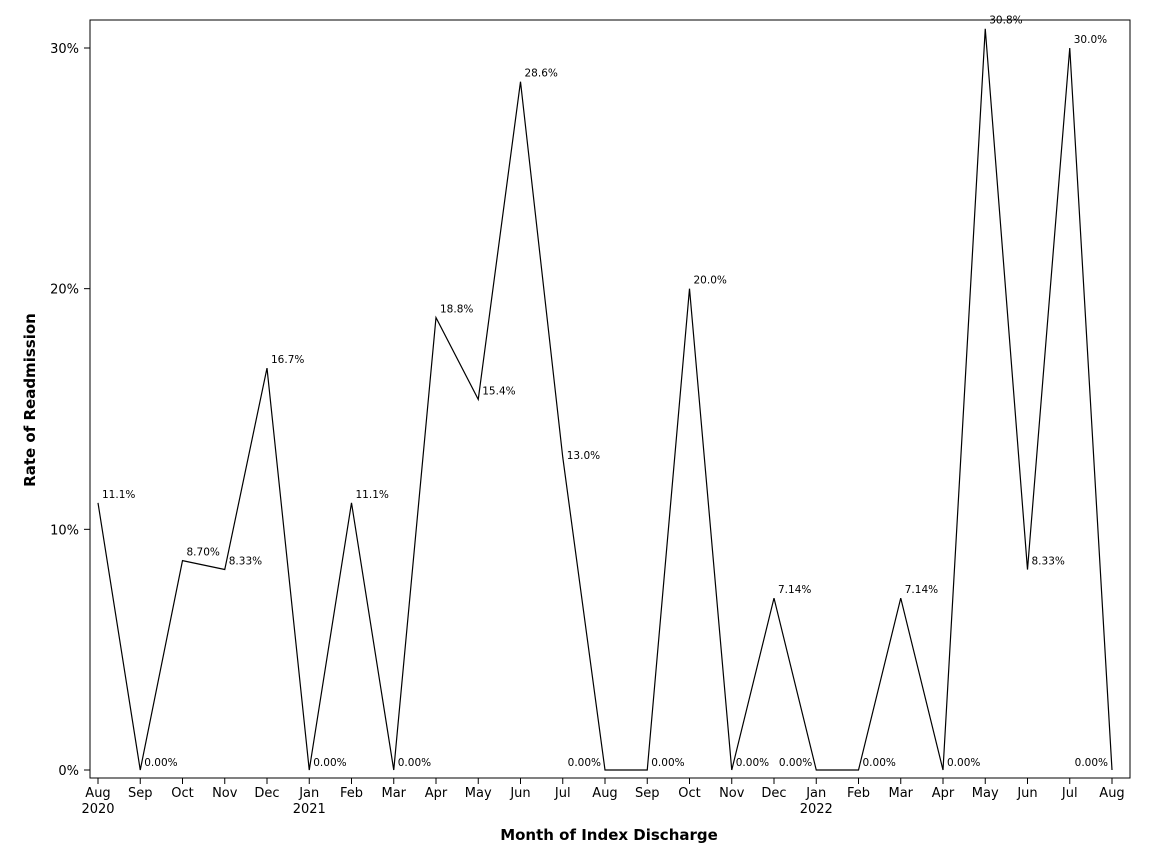 The width and height of the screenshot is (1152, 864). Describe the element at coordinates (68, 771) in the screenshot. I see `y-tick-label: 0%` at that location.